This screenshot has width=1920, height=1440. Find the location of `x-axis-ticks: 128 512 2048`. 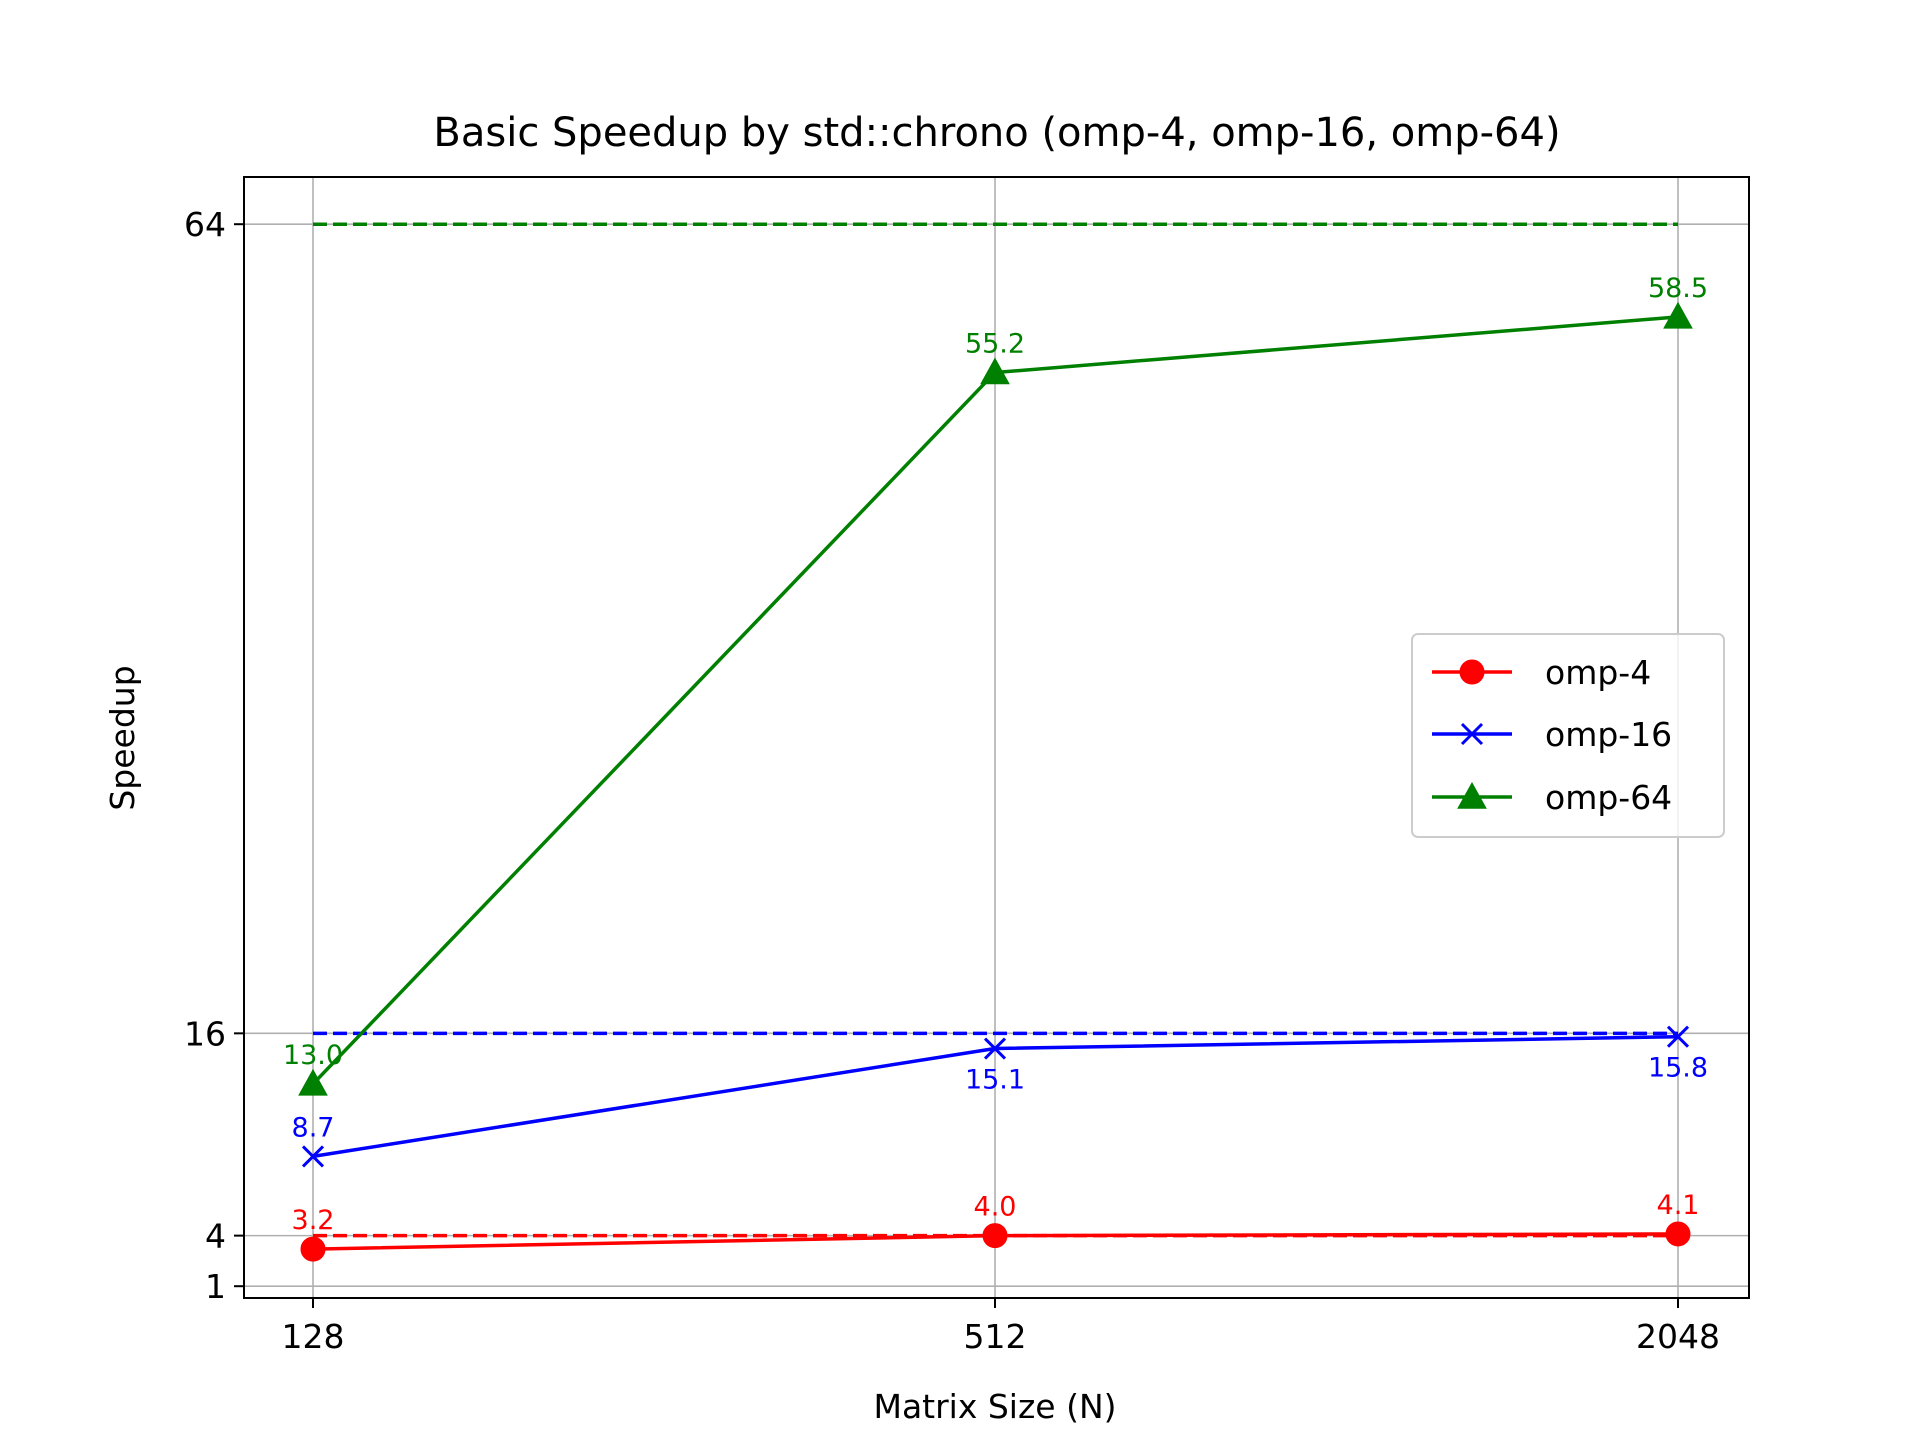

x-axis-ticks: 128 512 2048 is located at coordinates (1001, 1327).